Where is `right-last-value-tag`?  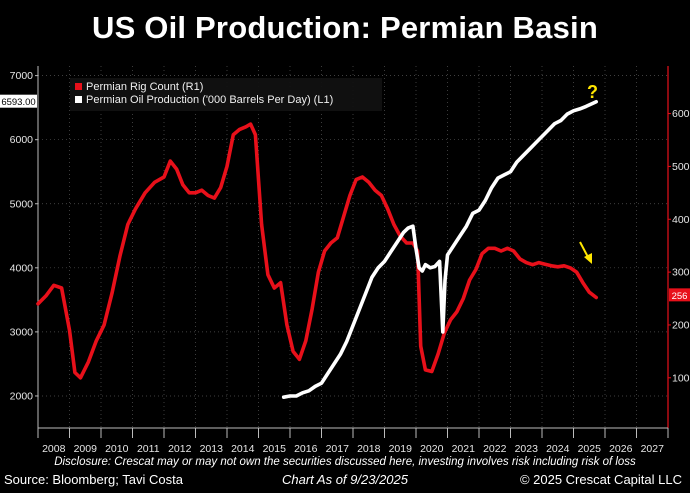
right-last-value-tag is located at coordinates (679, 295).